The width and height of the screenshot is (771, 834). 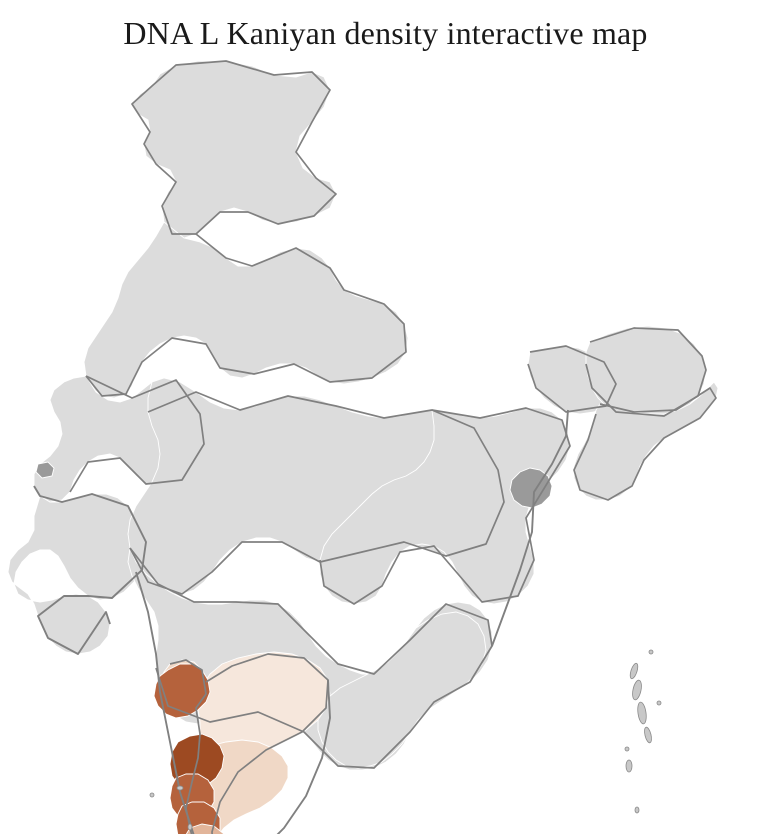 I want to click on region-assam-block, so click(x=646, y=441).